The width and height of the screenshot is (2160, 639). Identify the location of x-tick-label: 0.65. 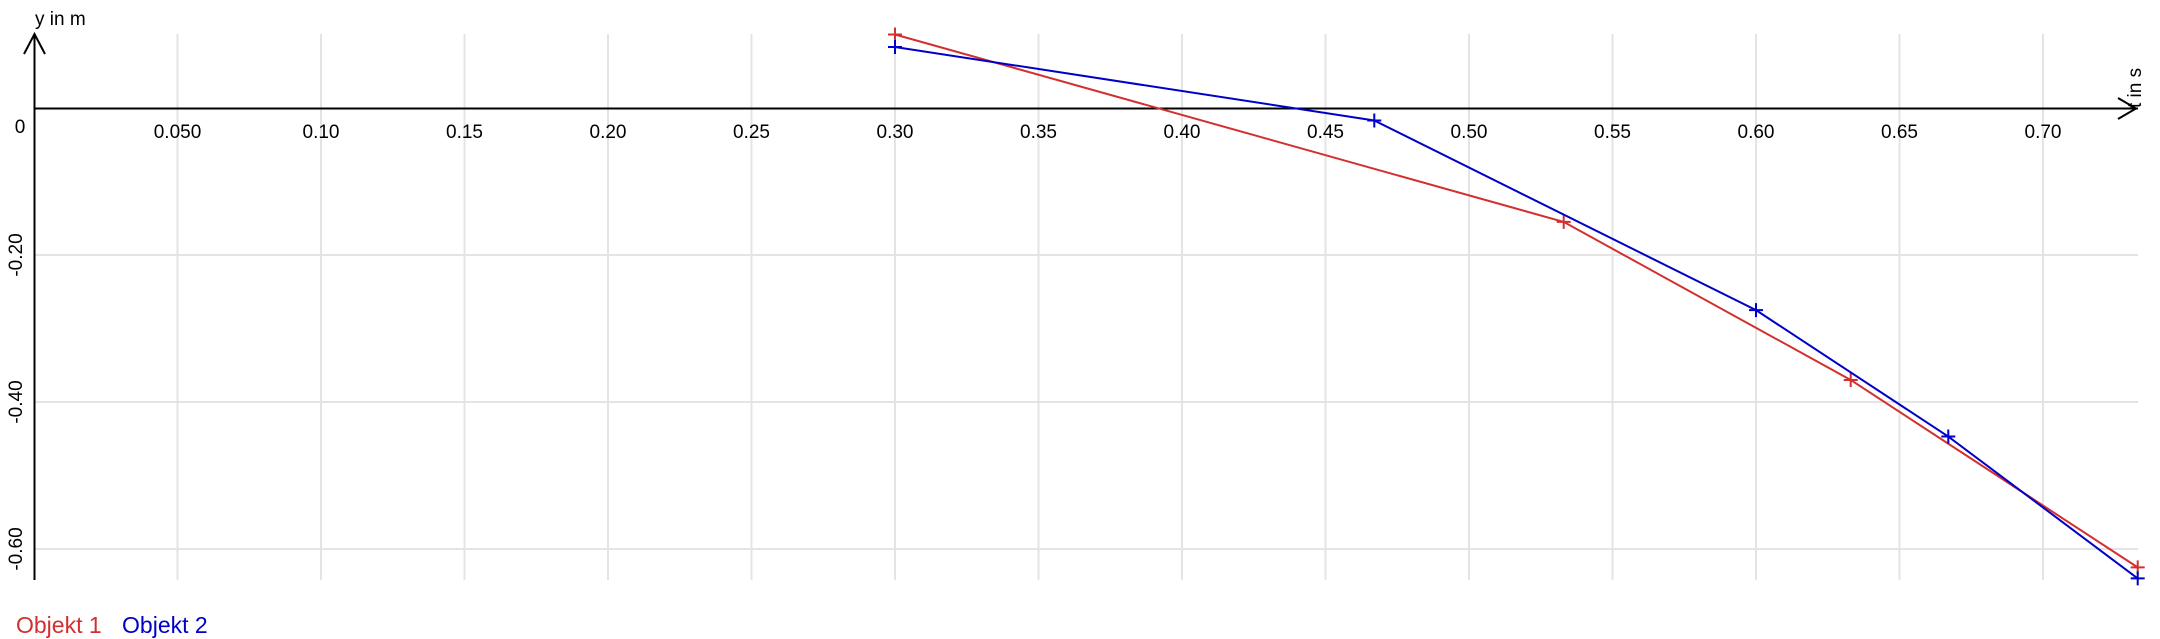
(1899, 132).